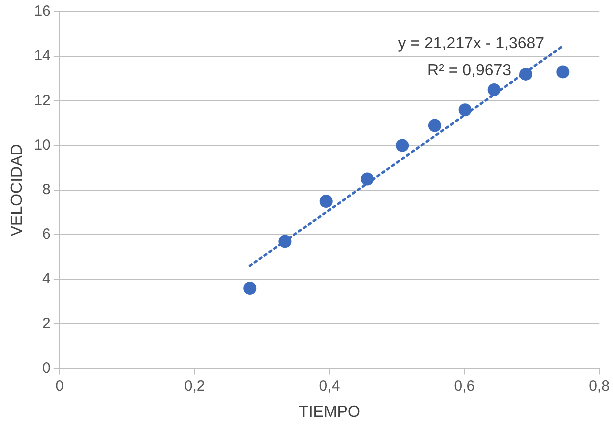  Describe the element at coordinates (329, 412) in the screenshot. I see `x-axis-title: TIEMPO` at that location.